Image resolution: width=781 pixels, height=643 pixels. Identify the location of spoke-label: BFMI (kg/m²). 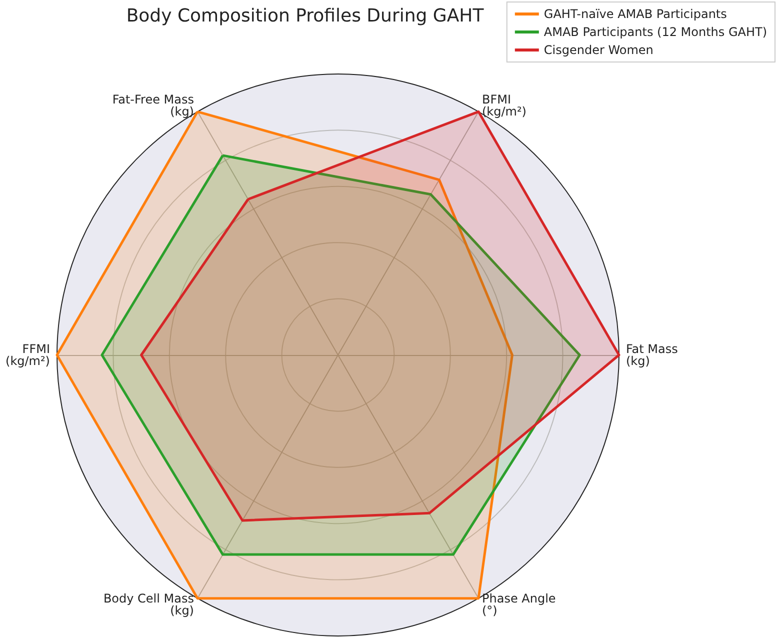
(504, 105).